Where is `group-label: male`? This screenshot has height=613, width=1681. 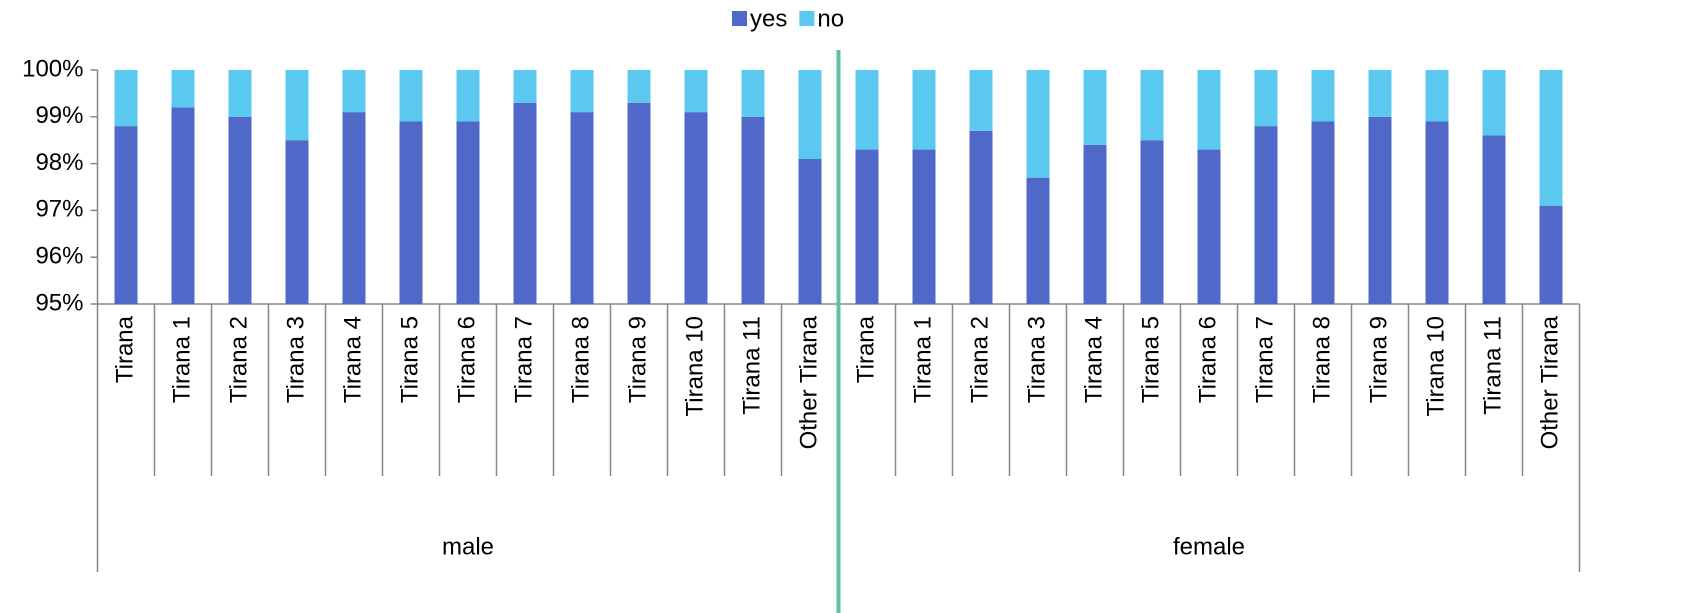
group-label: male is located at coordinates (468, 546).